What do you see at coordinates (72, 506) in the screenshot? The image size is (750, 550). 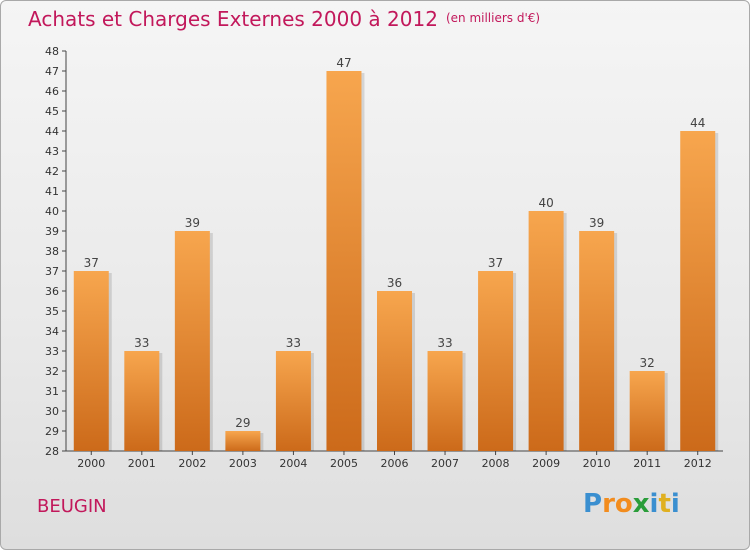 I see `town-name: BEUGIN` at bounding box center [72, 506].